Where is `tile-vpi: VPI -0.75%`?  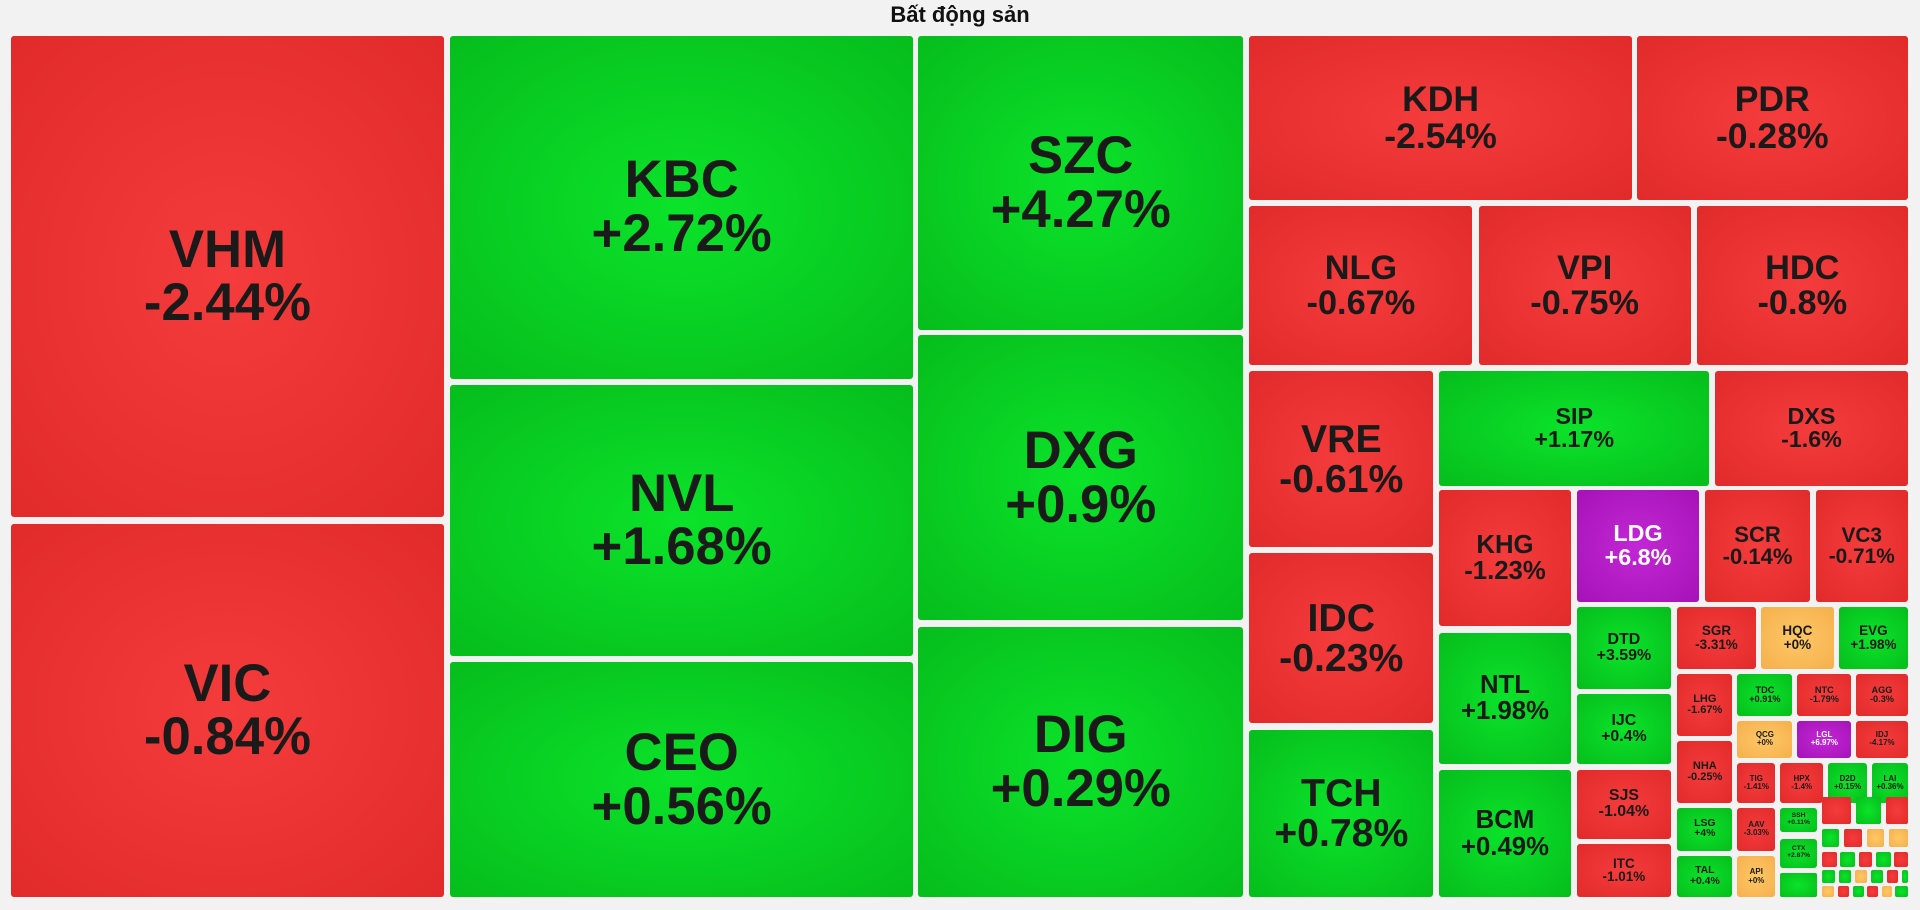
tile-vpi: VPI -0.75% is located at coordinates (1584, 285).